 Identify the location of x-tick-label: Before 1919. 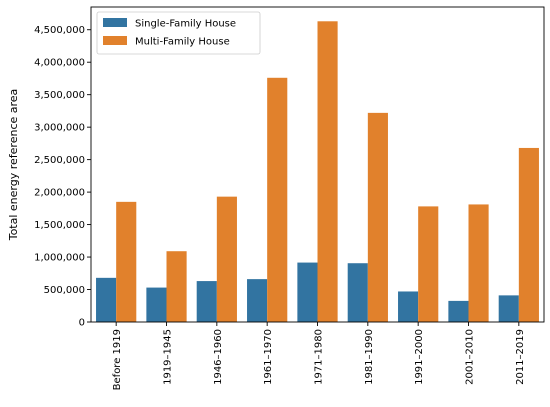
(117, 359).